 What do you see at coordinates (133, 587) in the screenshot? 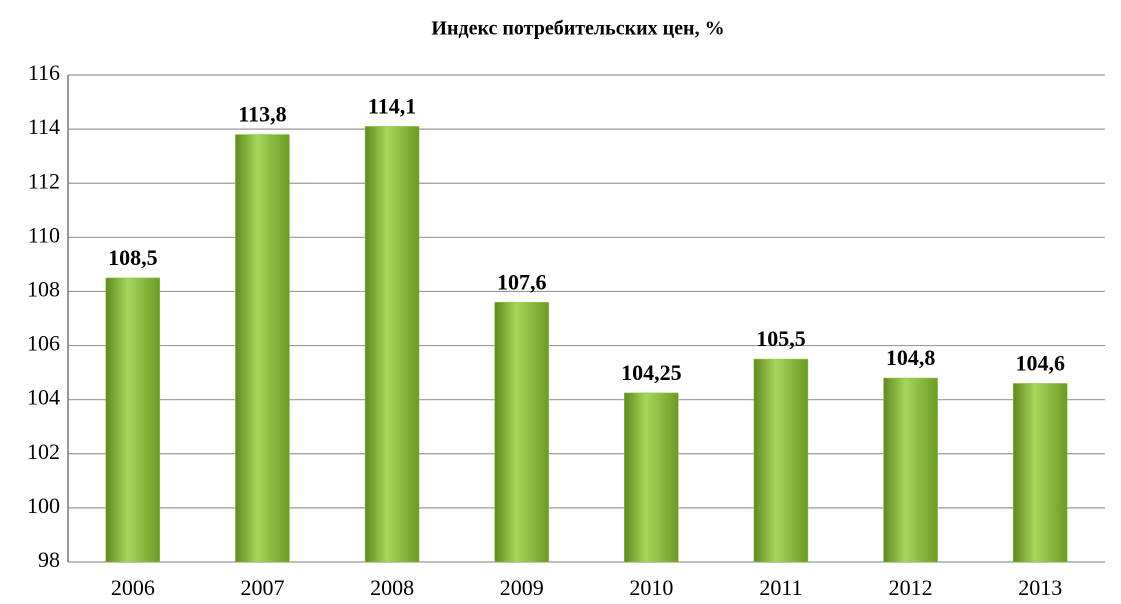
I see `x-tick-label: 2006` at bounding box center [133, 587].